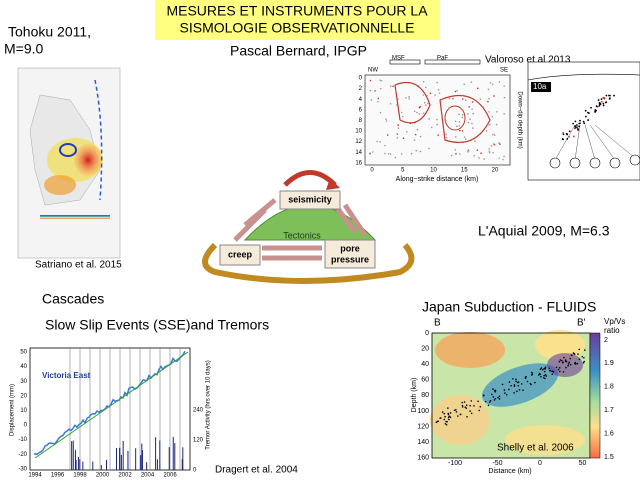  I want to click on section-title: Cascades, so click(73, 299).